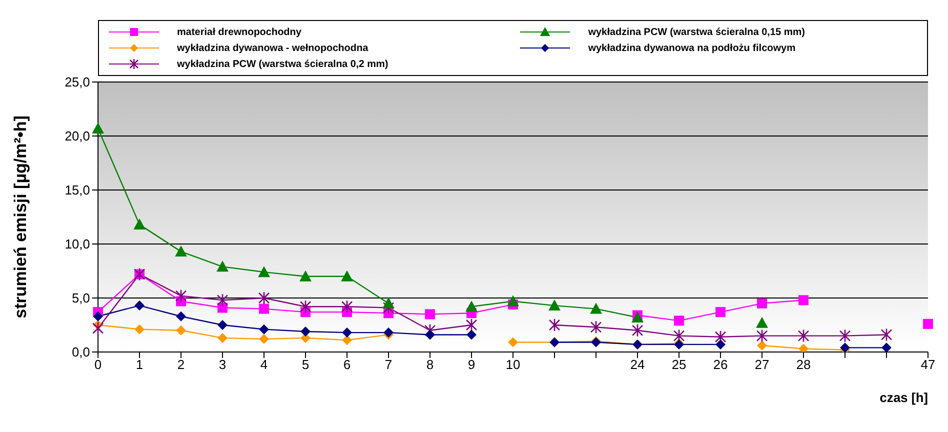 Image resolution: width=948 pixels, height=432 pixels. I want to click on x-tick-label: 26, so click(720, 364).